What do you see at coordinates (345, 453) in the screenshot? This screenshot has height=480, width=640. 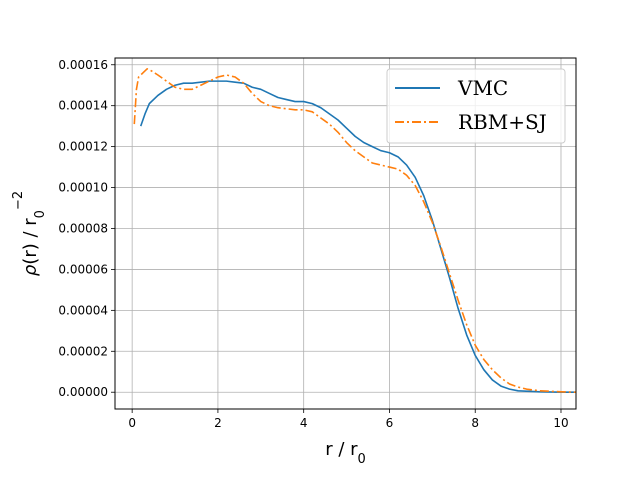 I see `x-axis-label: r / r0` at bounding box center [345, 453].